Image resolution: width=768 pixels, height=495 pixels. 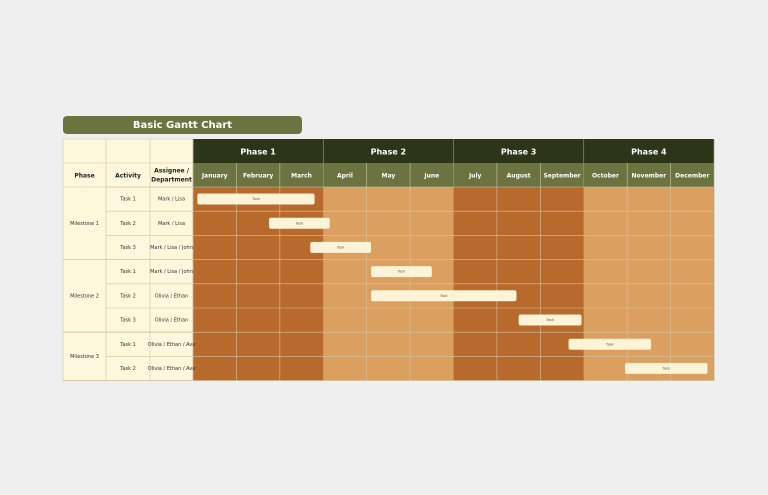 What do you see at coordinates (258, 152) in the screenshot?
I see `phase-label: Phase 1` at bounding box center [258, 152].